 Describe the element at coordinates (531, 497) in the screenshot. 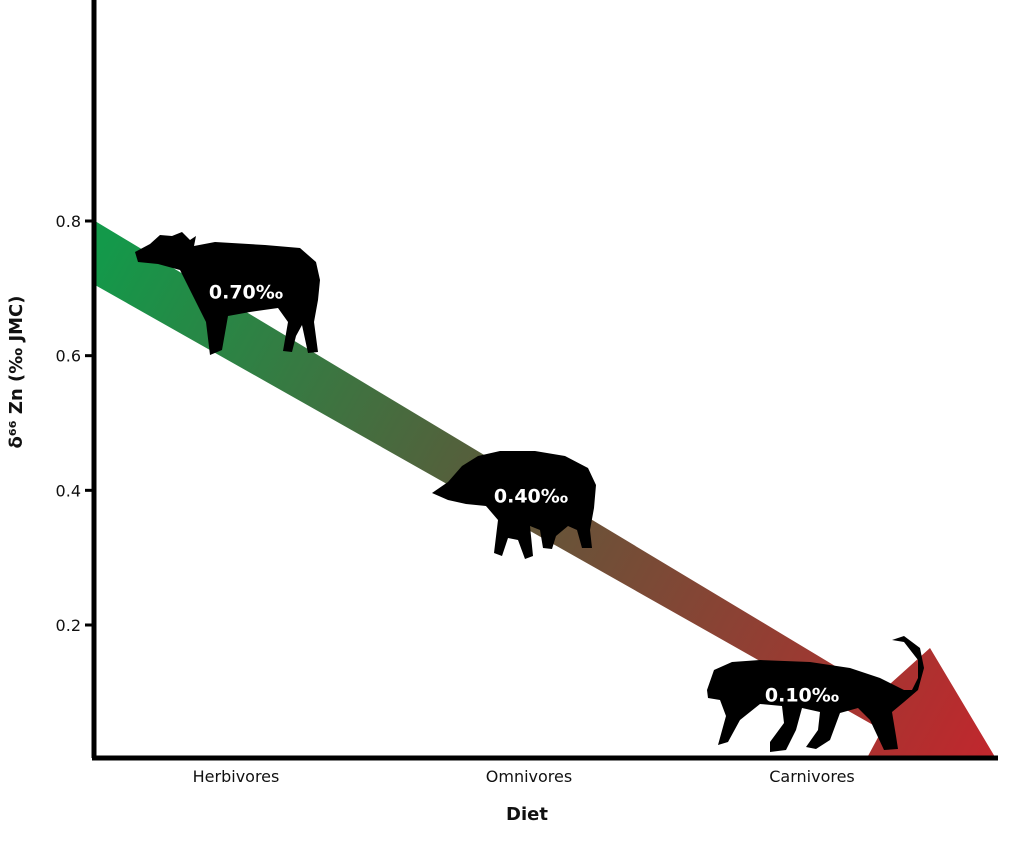

I see `data-value-label: 0.40‰` at that location.